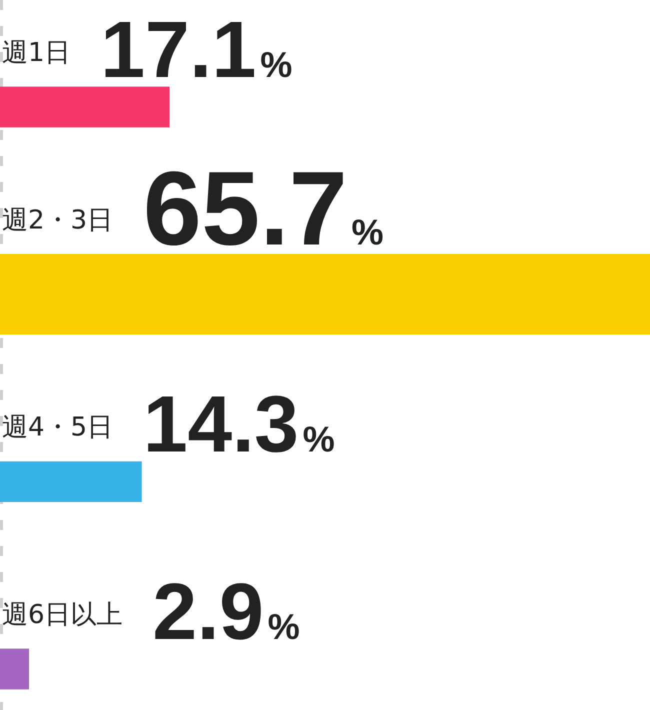 This screenshot has height=710, width=650. I want to click on data-label: 14.3%, so click(239, 424).